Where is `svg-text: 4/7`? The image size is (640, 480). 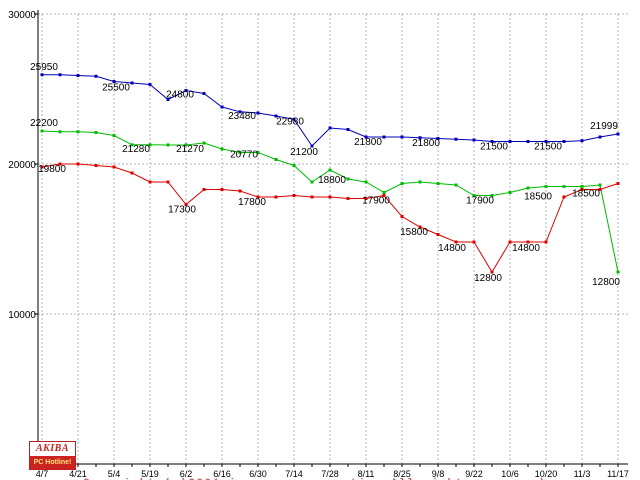 svg-text: 4/7 is located at coordinates (42, 474).